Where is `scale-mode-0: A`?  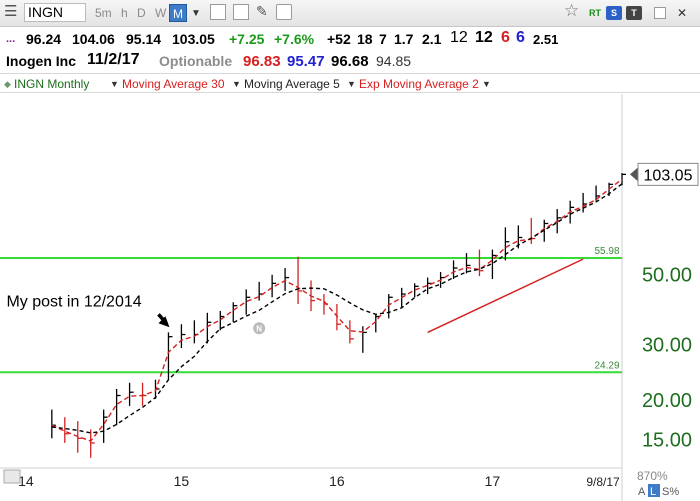
scale-mode-0: A is located at coordinates (642, 492).